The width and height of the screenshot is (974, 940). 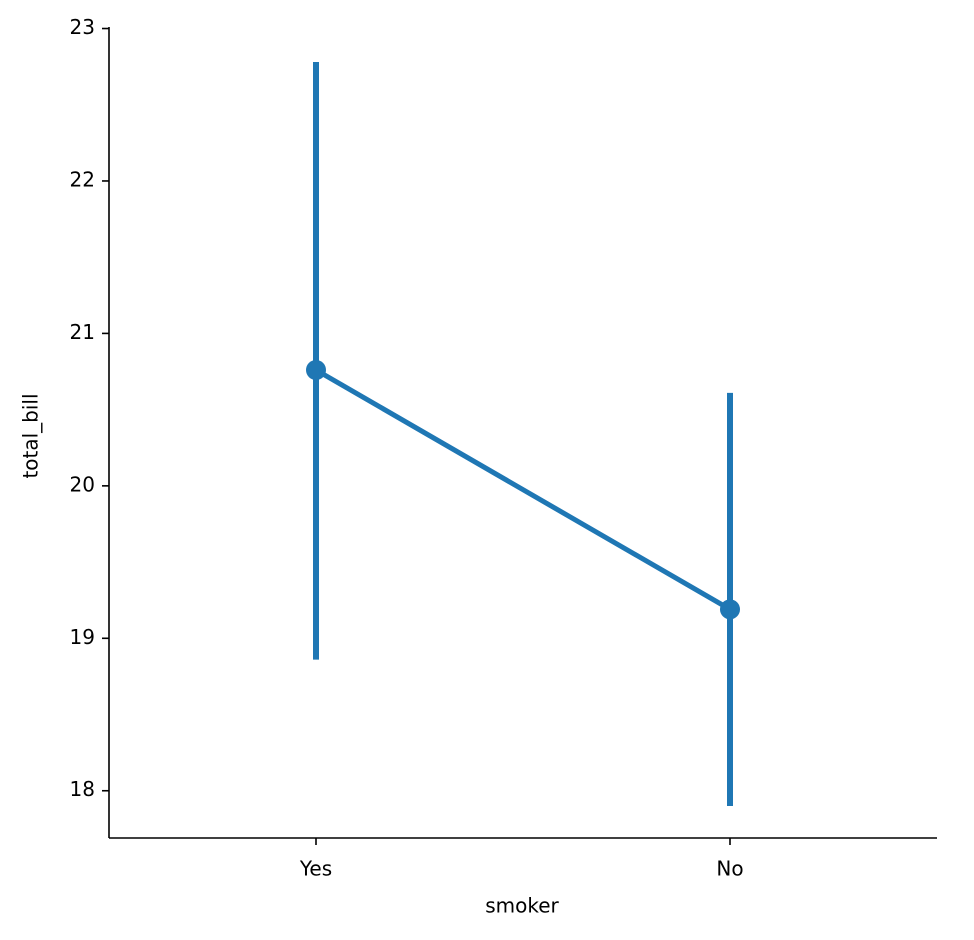 I want to click on y-tick-label: 22, so click(x=82, y=179).